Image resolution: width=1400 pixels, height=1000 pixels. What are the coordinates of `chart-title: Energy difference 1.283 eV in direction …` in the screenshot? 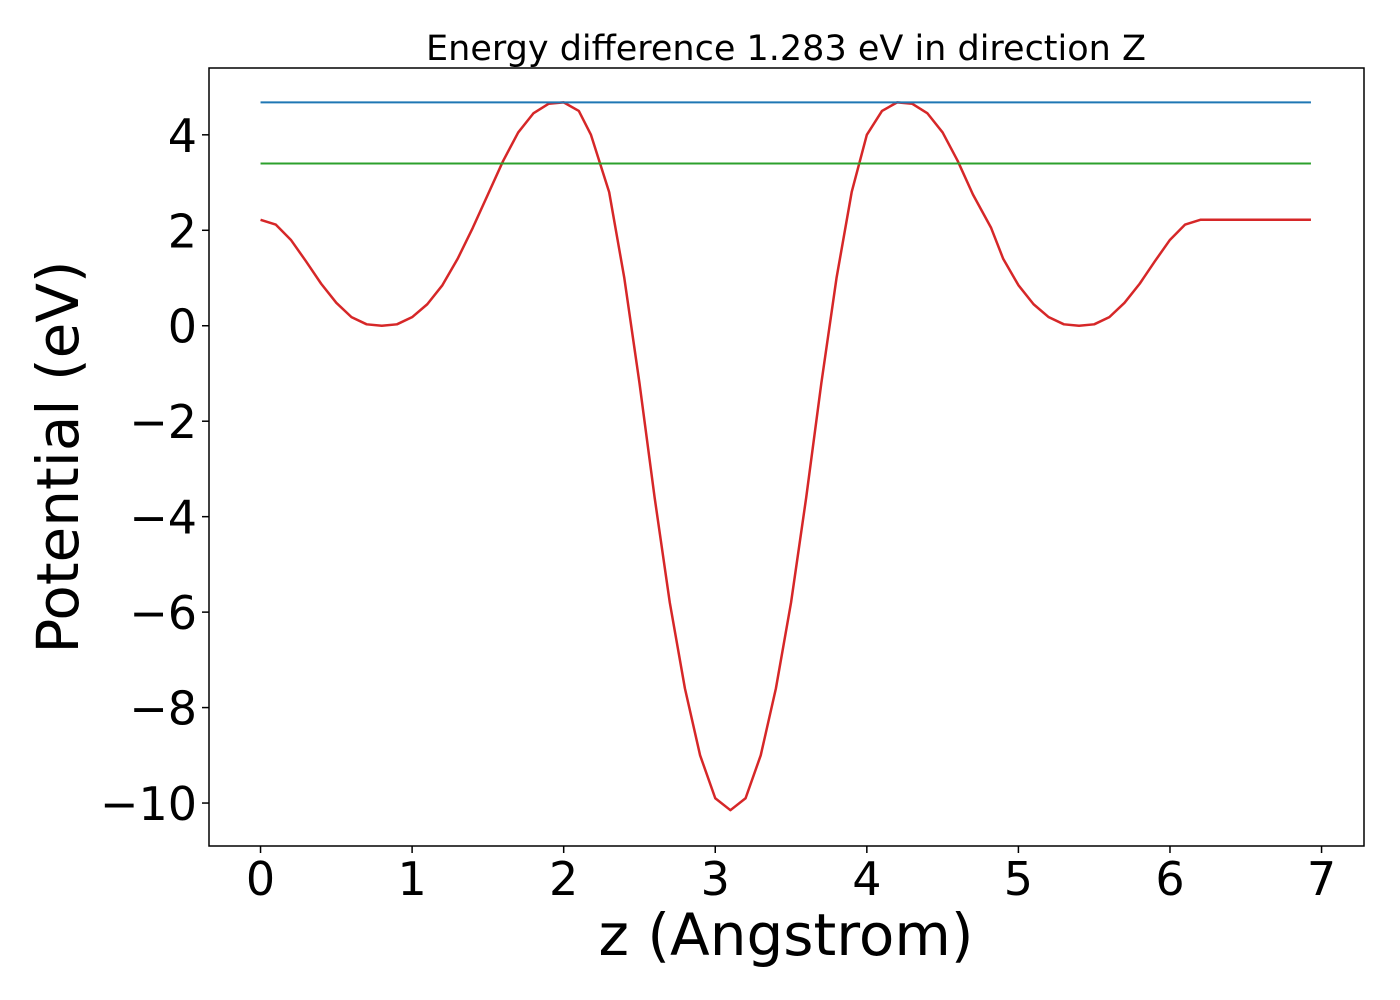 It's located at (786, 49).